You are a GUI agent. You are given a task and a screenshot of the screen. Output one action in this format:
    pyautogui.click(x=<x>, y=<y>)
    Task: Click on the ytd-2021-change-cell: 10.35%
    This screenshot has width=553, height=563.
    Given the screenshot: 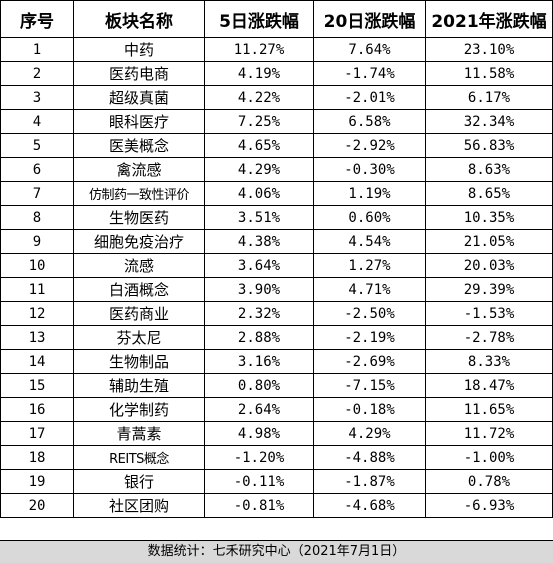 What is the action you would take?
    pyautogui.click(x=489, y=217)
    